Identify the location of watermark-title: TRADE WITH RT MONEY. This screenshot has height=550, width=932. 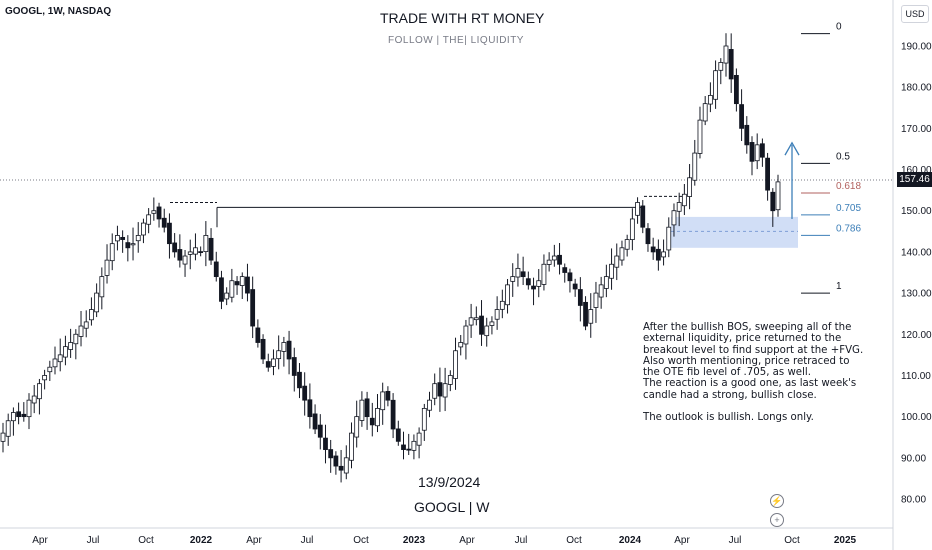
(462, 18).